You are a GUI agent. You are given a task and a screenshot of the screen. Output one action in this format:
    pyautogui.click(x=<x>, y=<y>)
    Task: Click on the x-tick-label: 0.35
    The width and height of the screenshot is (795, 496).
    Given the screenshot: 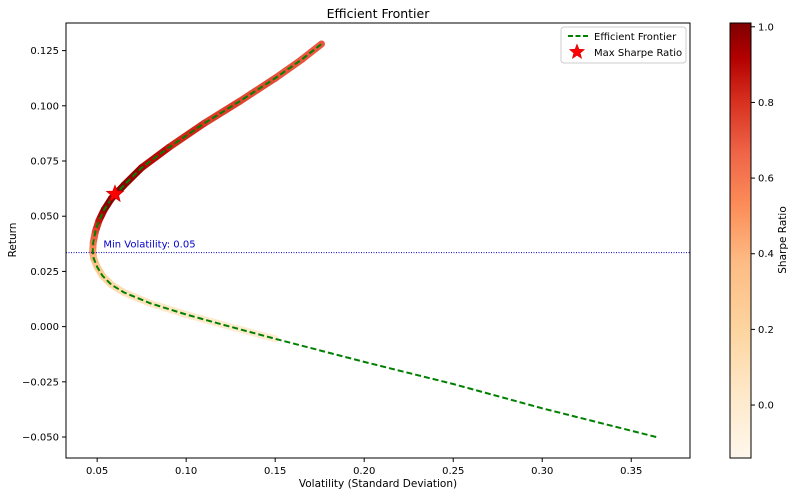 What is the action you would take?
    pyautogui.click(x=631, y=471)
    